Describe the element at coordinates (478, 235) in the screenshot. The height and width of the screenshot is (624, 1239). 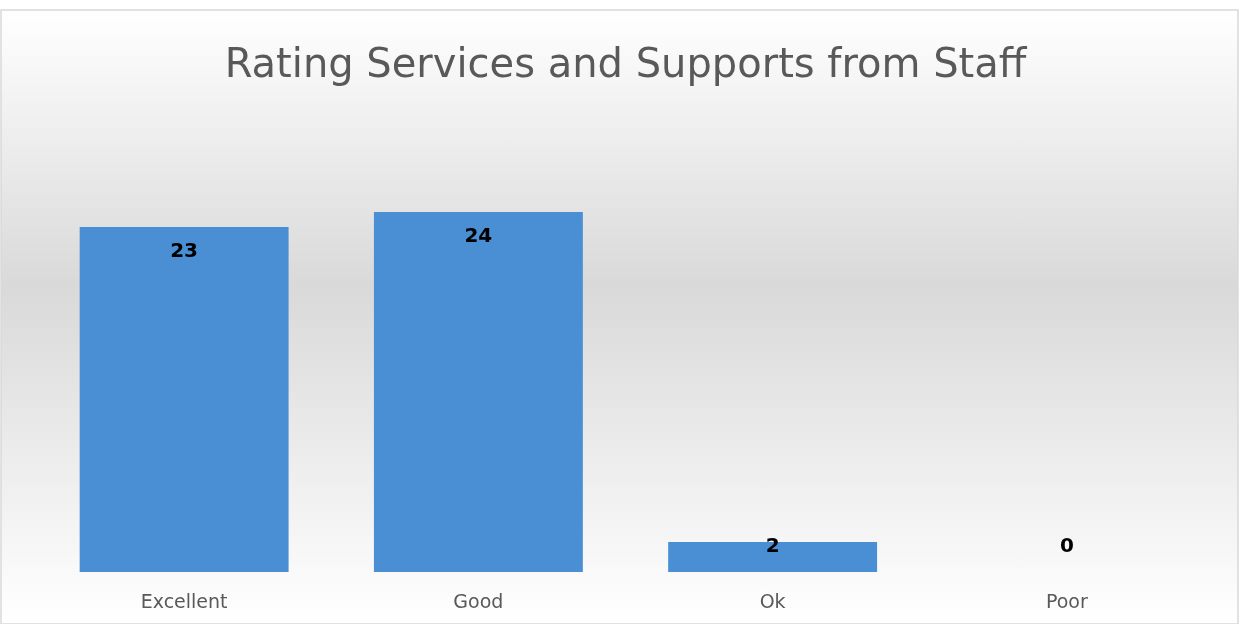
I see `data-label: 24` at that location.